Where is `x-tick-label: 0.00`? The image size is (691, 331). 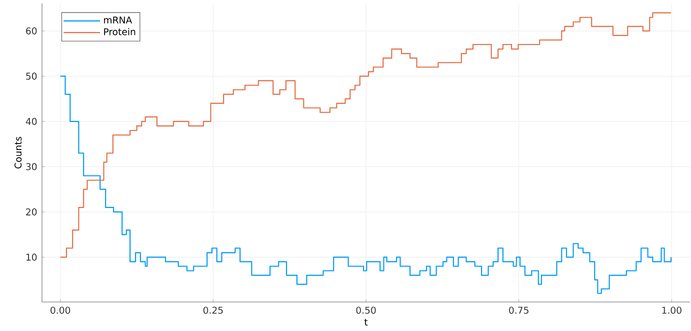
x-tick-label: 0.00 is located at coordinates (60, 310).